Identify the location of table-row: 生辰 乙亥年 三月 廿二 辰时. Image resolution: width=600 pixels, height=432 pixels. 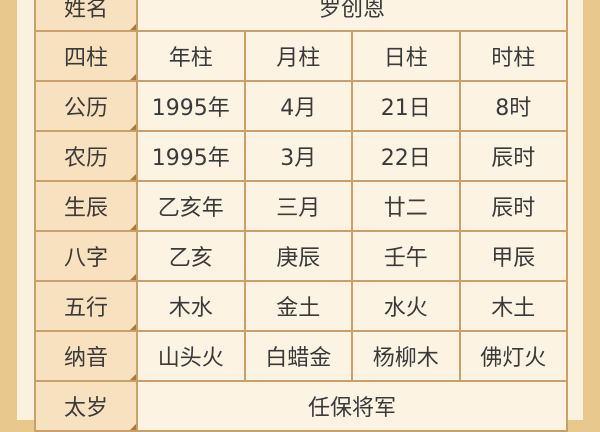
(301, 207).